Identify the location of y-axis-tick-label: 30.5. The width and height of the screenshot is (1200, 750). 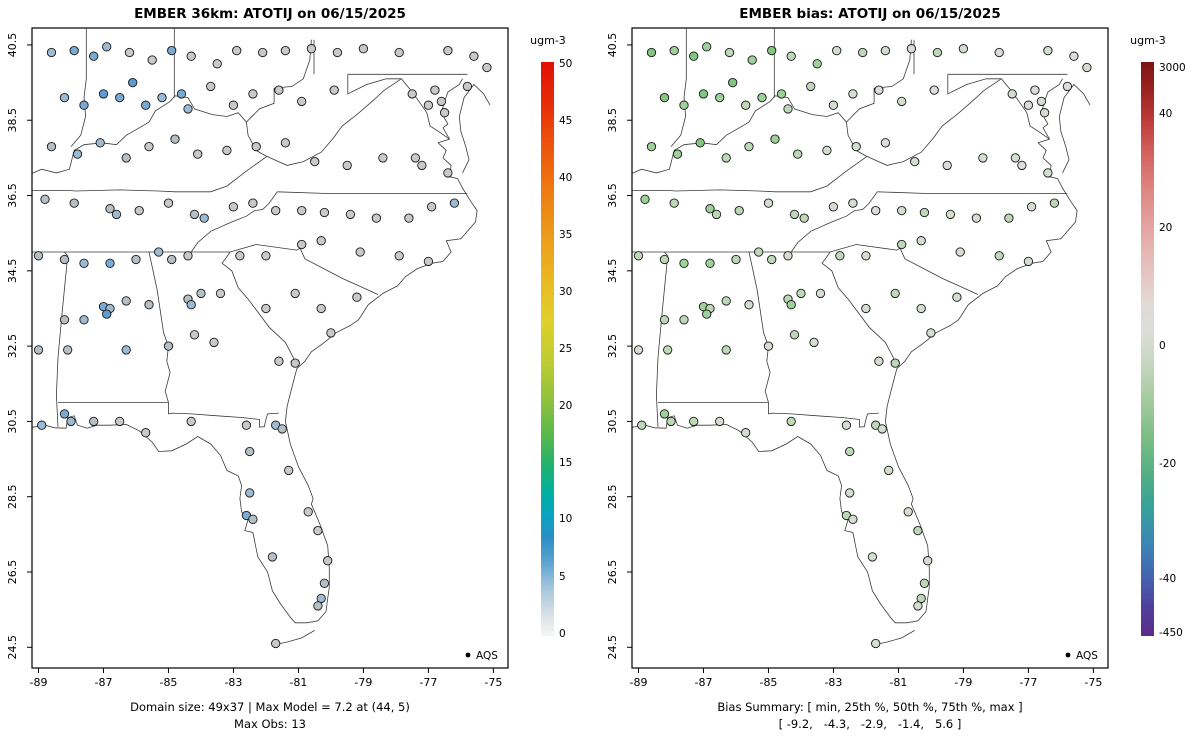
(12, 421).